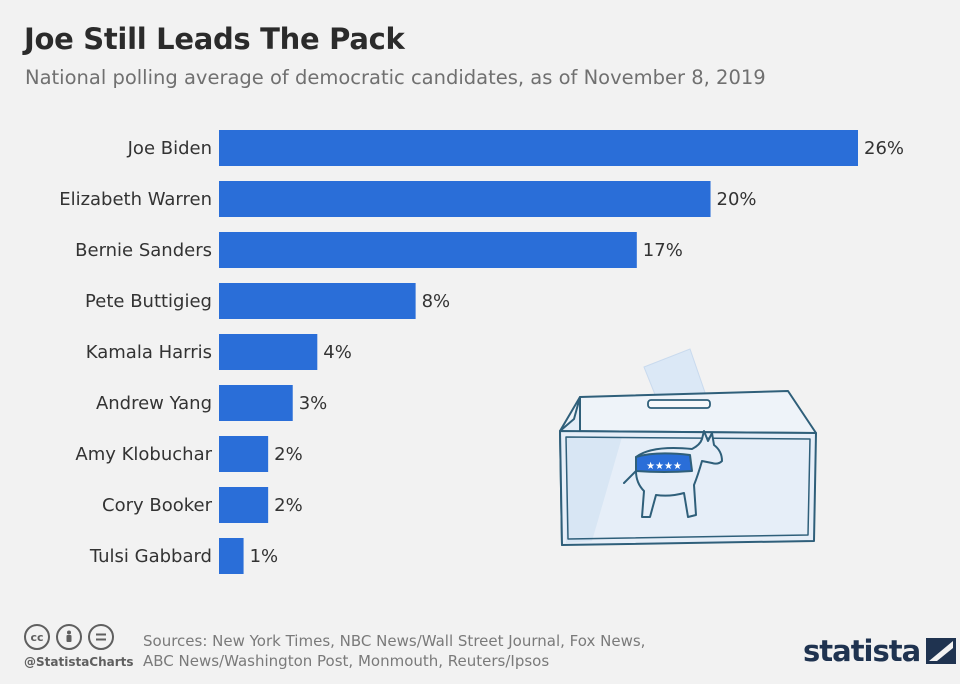 Image resolution: width=960 pixels, height=684 pixels. What do you see at coordinates (436, 301) in the screenshot?
I see `value-label: 8%` at bounding box center [436, 301].